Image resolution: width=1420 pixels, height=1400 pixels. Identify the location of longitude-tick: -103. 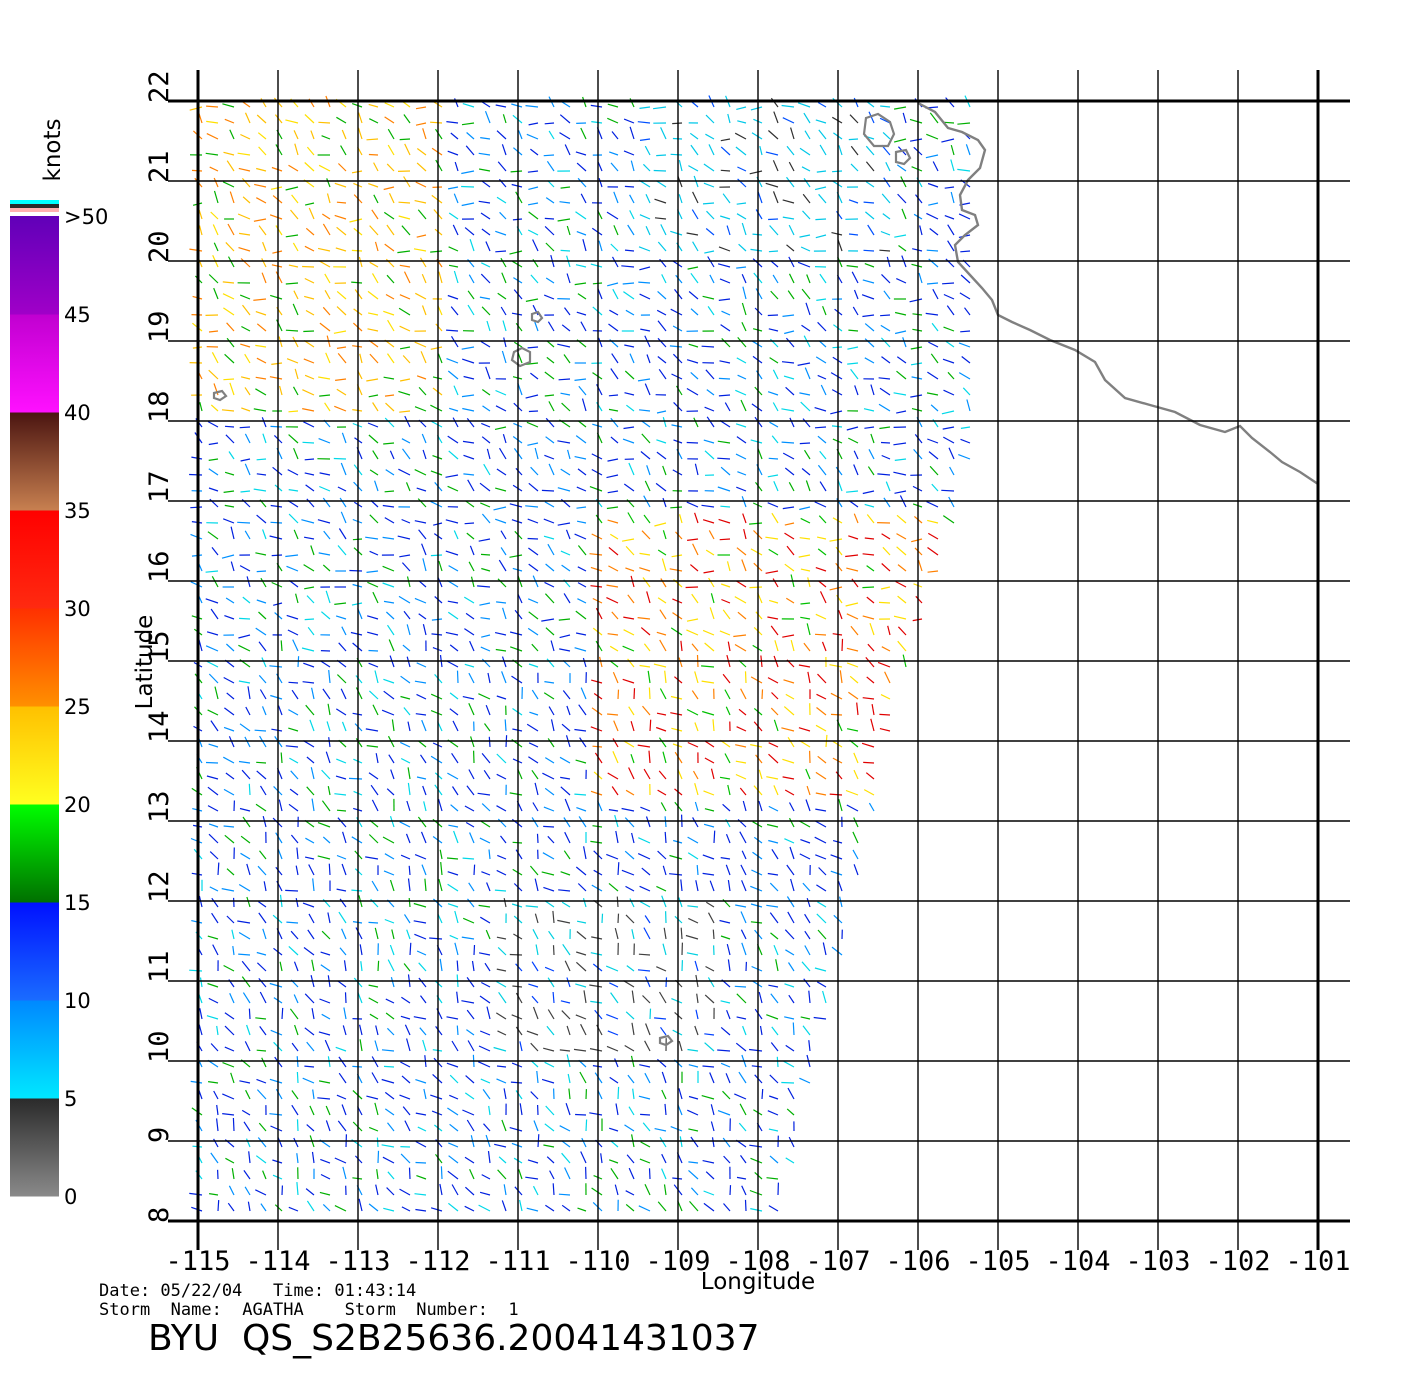
(1157, 1261).